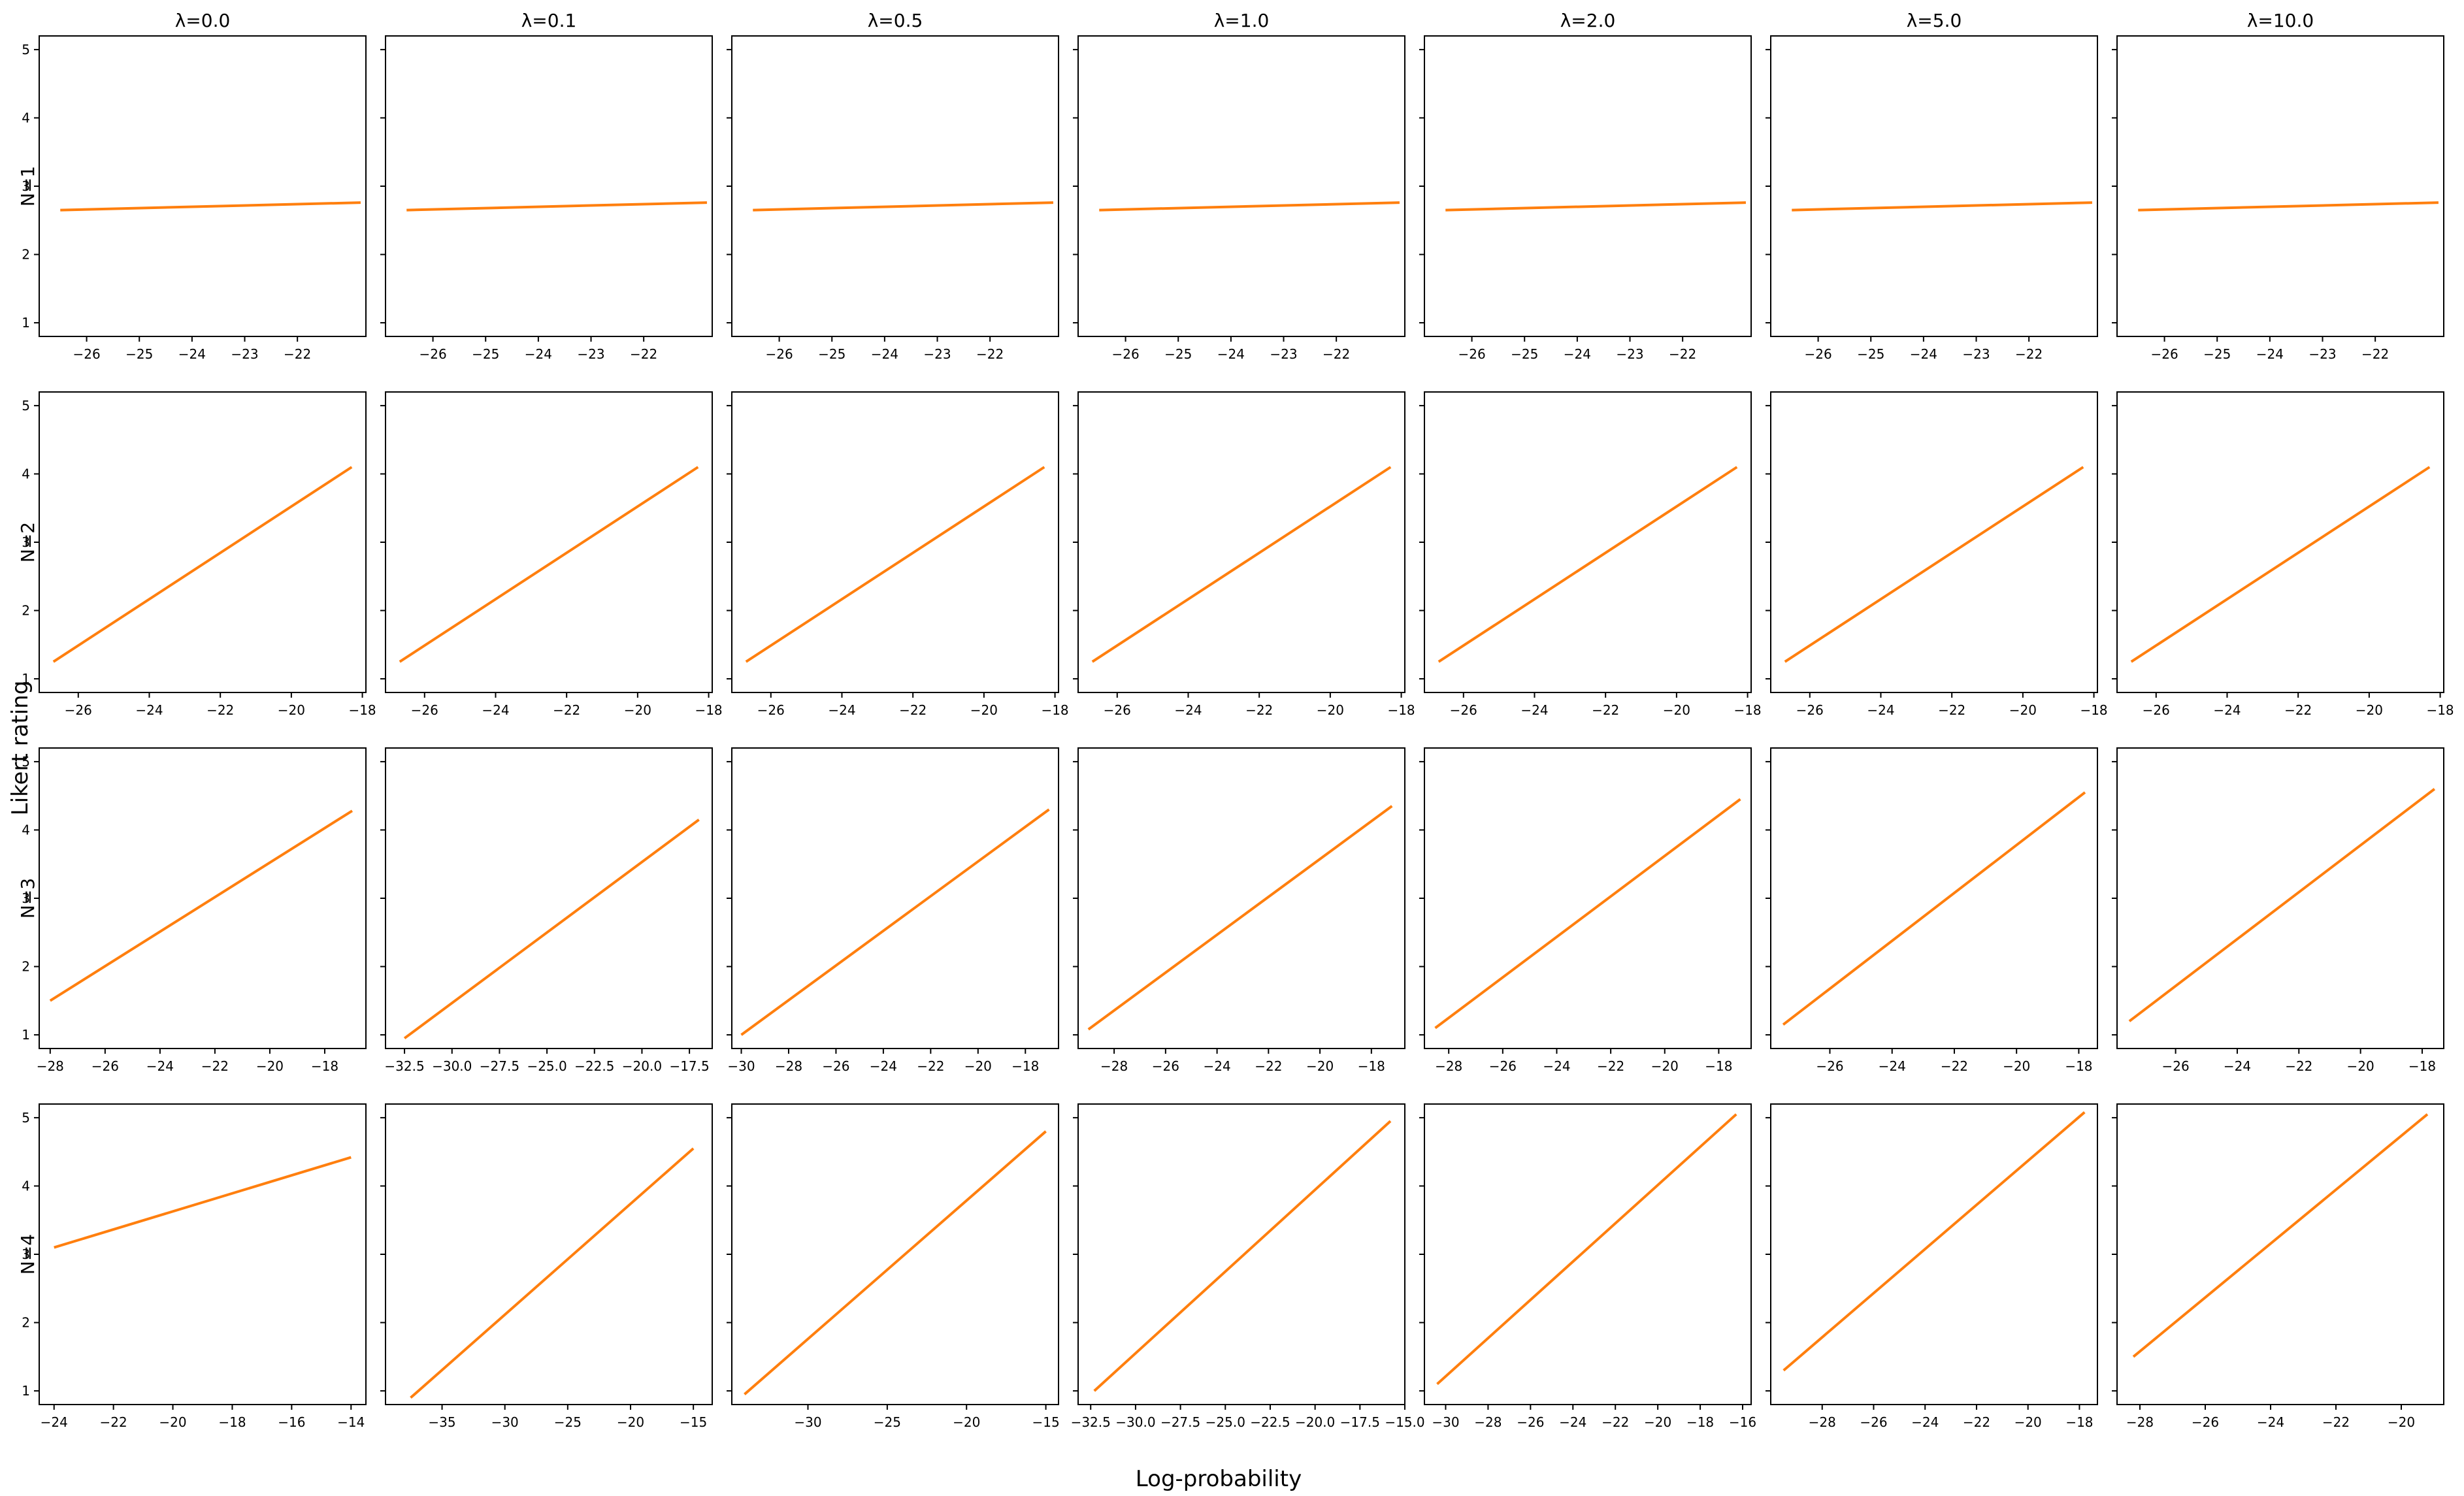 The image size is (2464, 1496). I want to click on y-tick-label: 1, so click(26, 679).